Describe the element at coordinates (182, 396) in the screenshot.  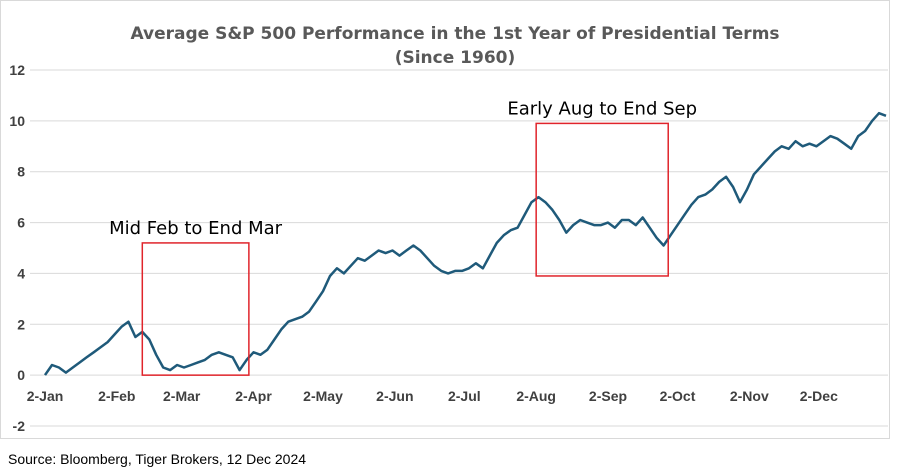
I see `x-tick-label: 2-Mar` at that location.